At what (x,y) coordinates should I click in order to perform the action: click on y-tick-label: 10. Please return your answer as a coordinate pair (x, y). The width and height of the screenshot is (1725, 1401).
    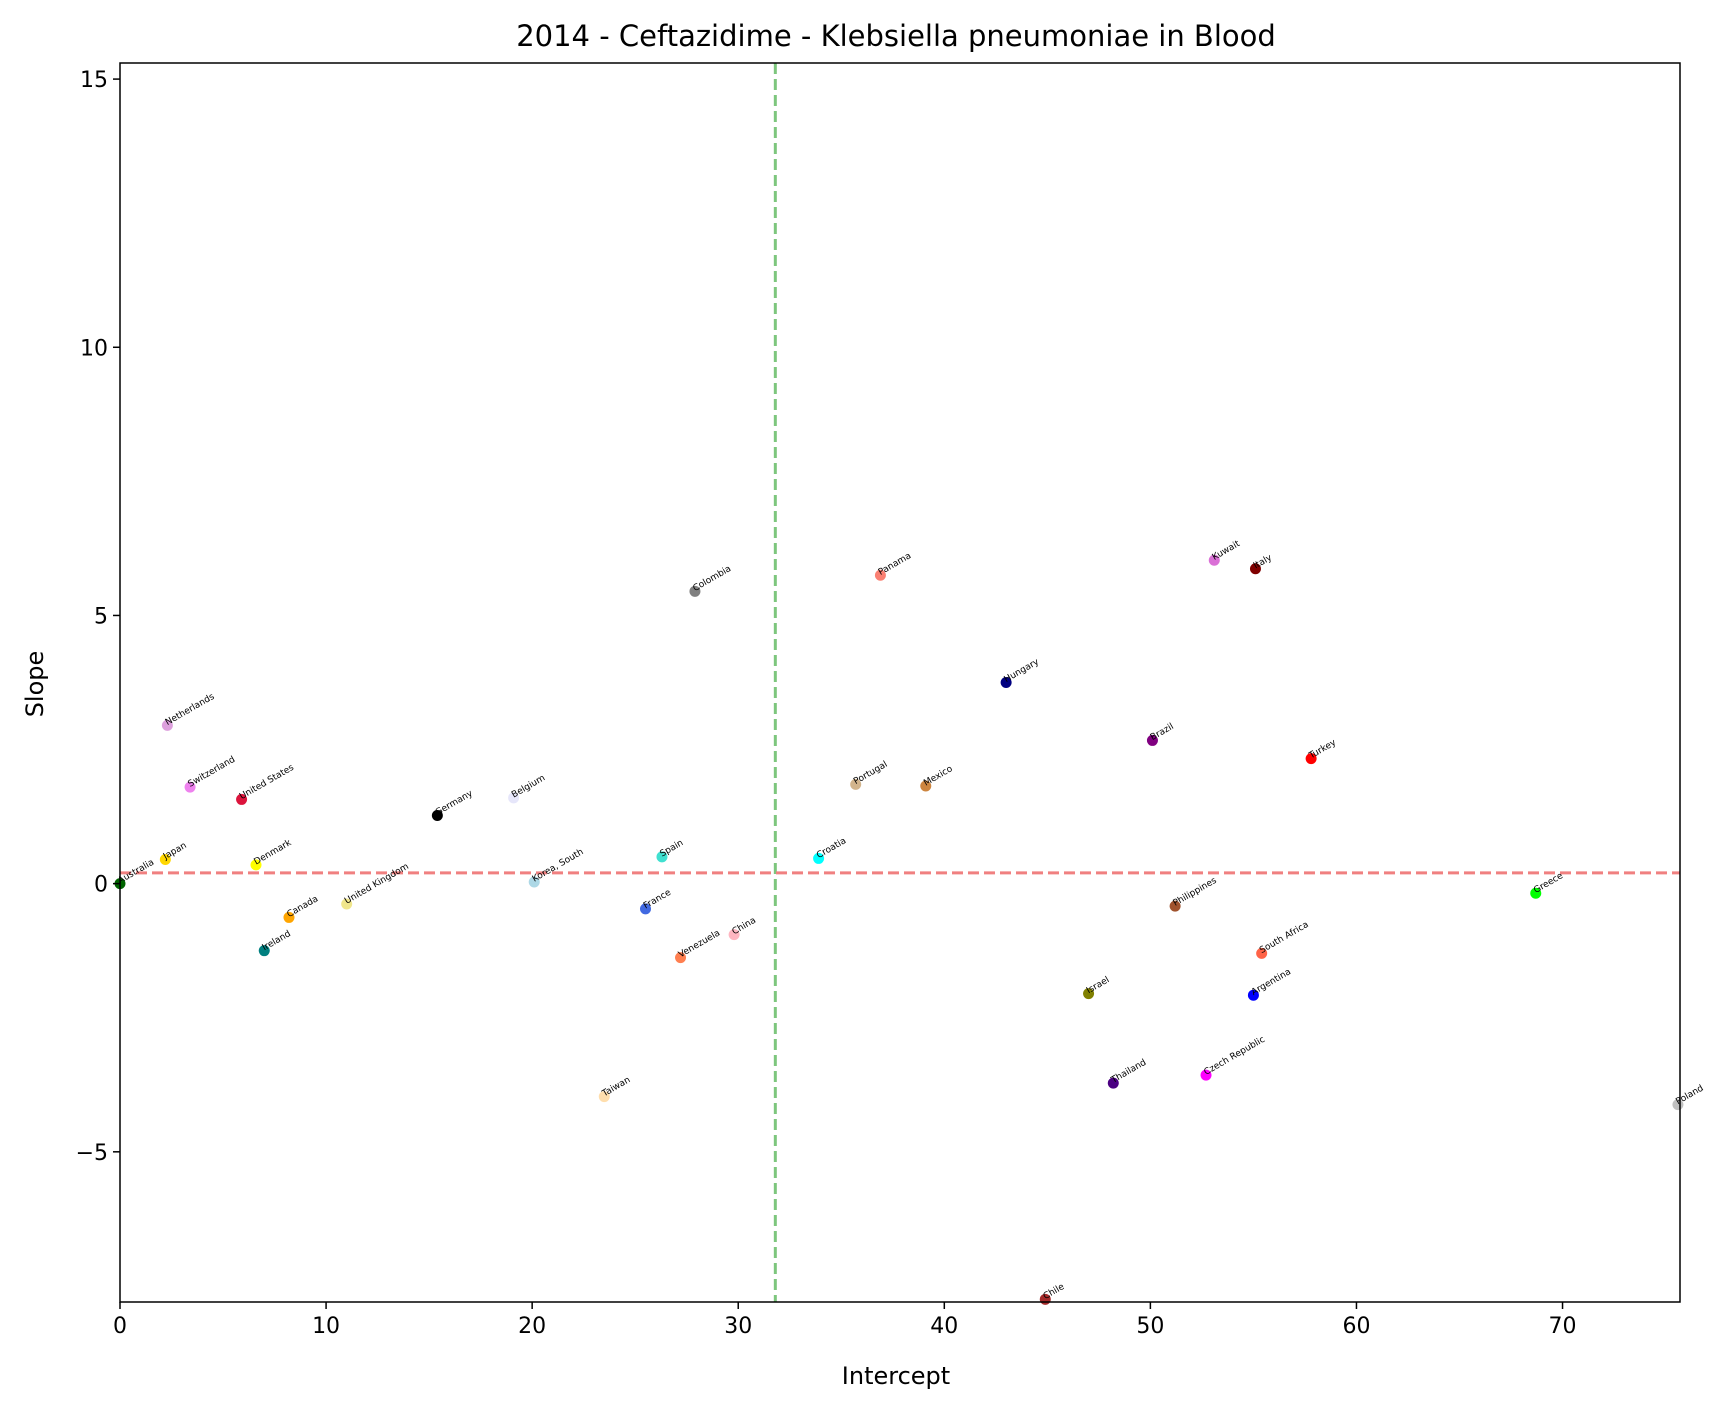
    Looking at the image, I should click on (94, 348).